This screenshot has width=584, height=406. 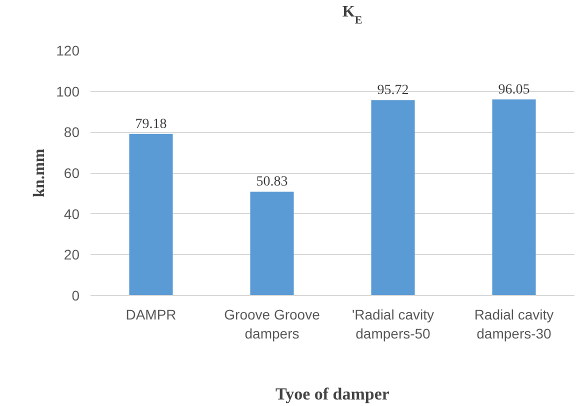 What do you see at coordinates (514, 324) in the screenshot?
I see `x-tick-label: Radial cavity dampers-30` at bounding box center [514, 324].